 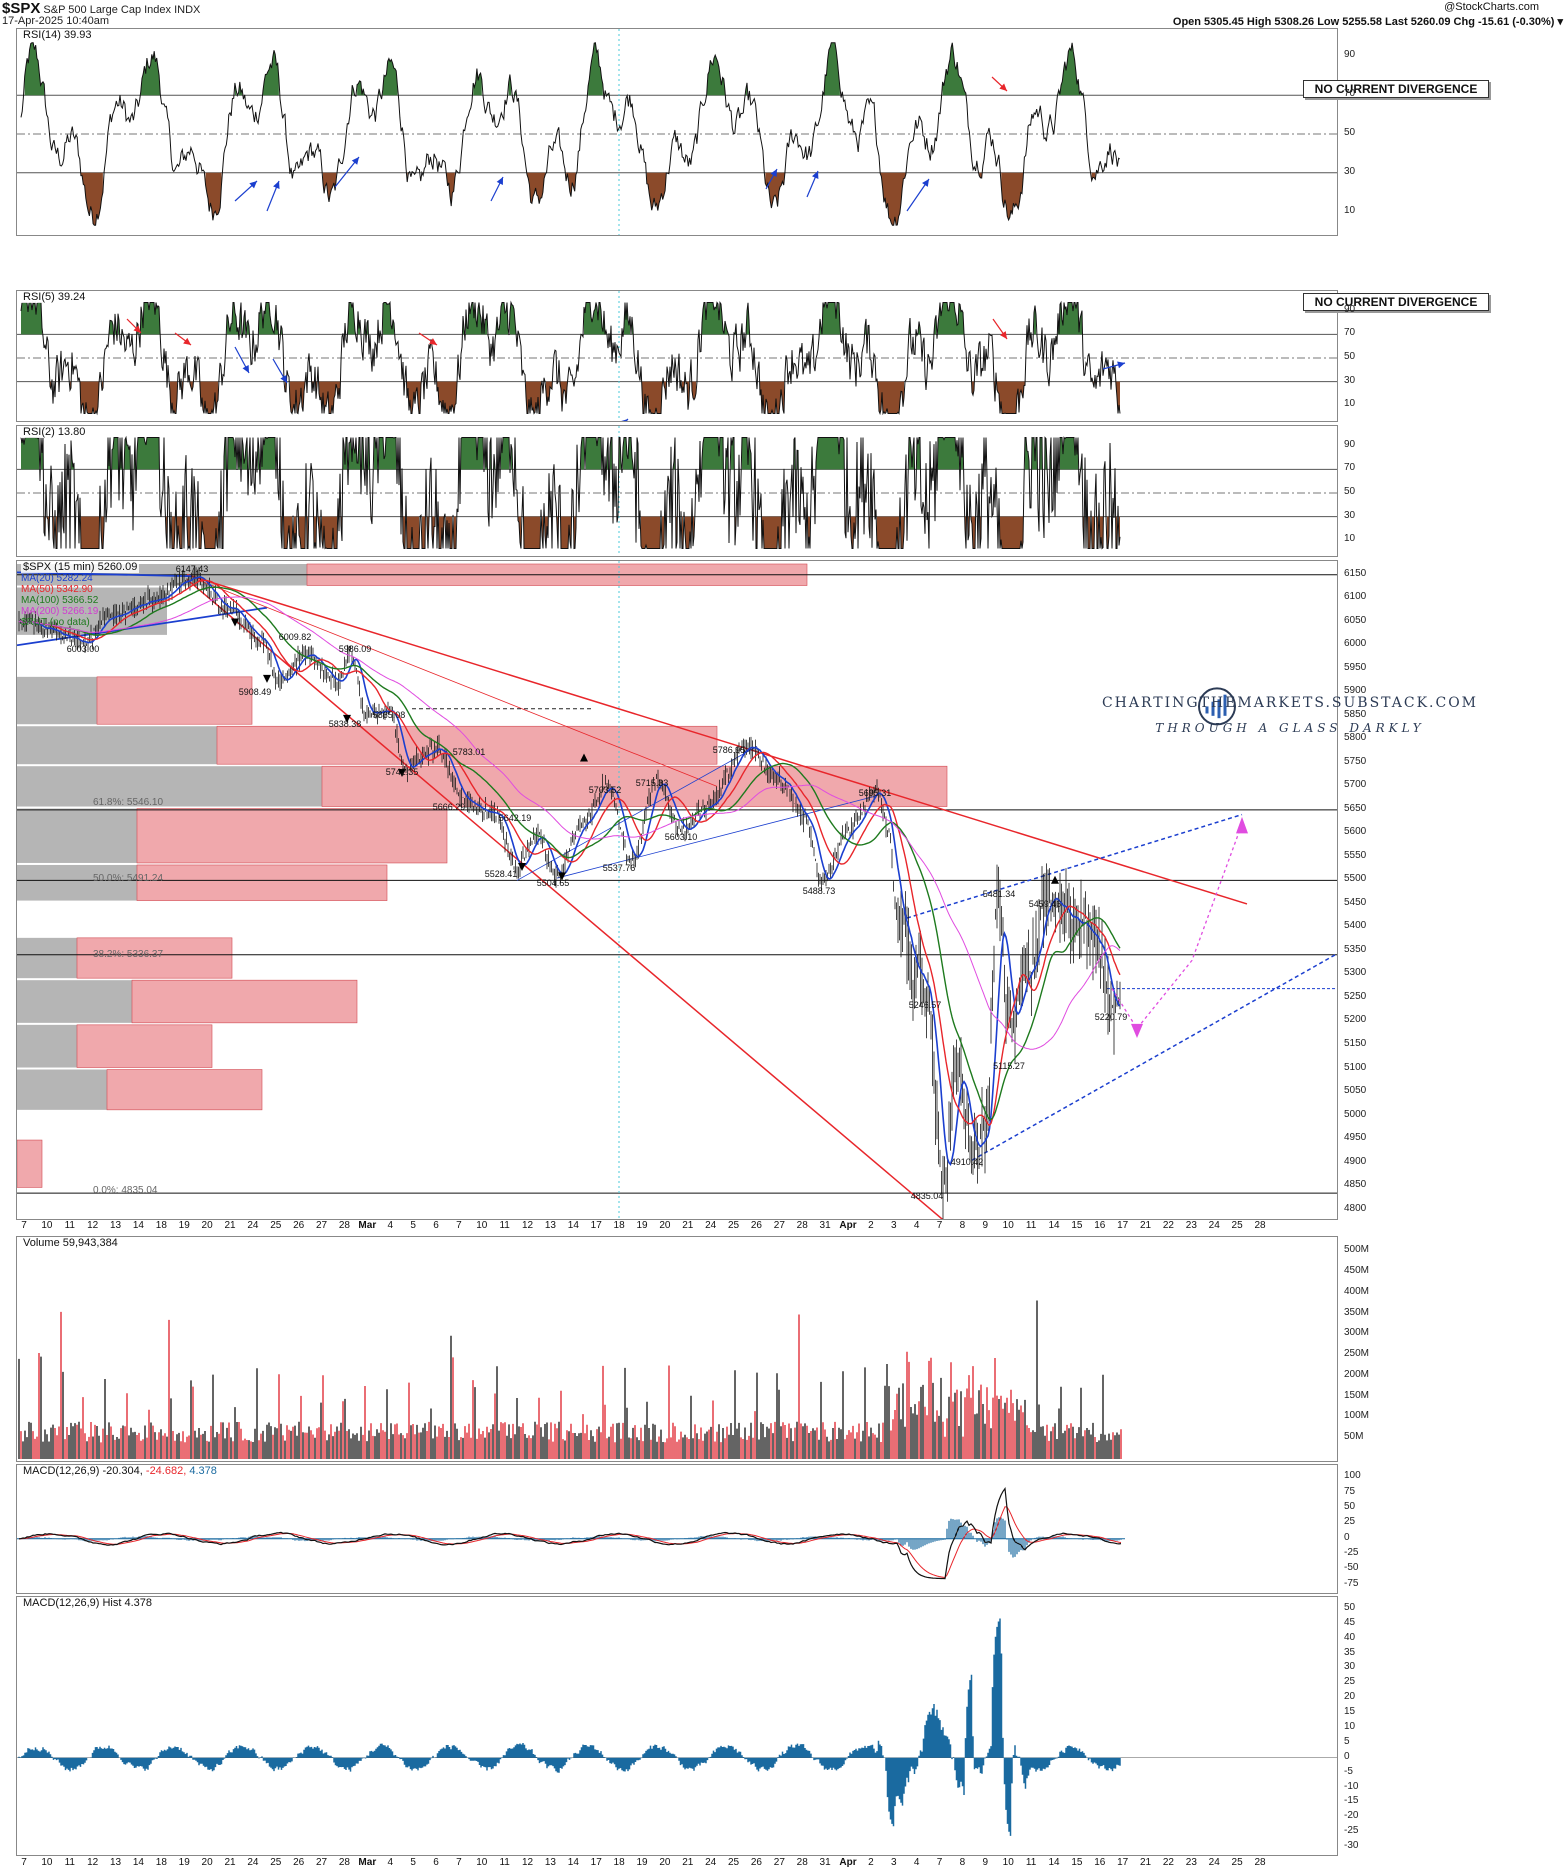 What do you see at coordinates (413, 1225) in the screenshot?
I see `x-tick-label: 5` at bounding box center [413, 1225].